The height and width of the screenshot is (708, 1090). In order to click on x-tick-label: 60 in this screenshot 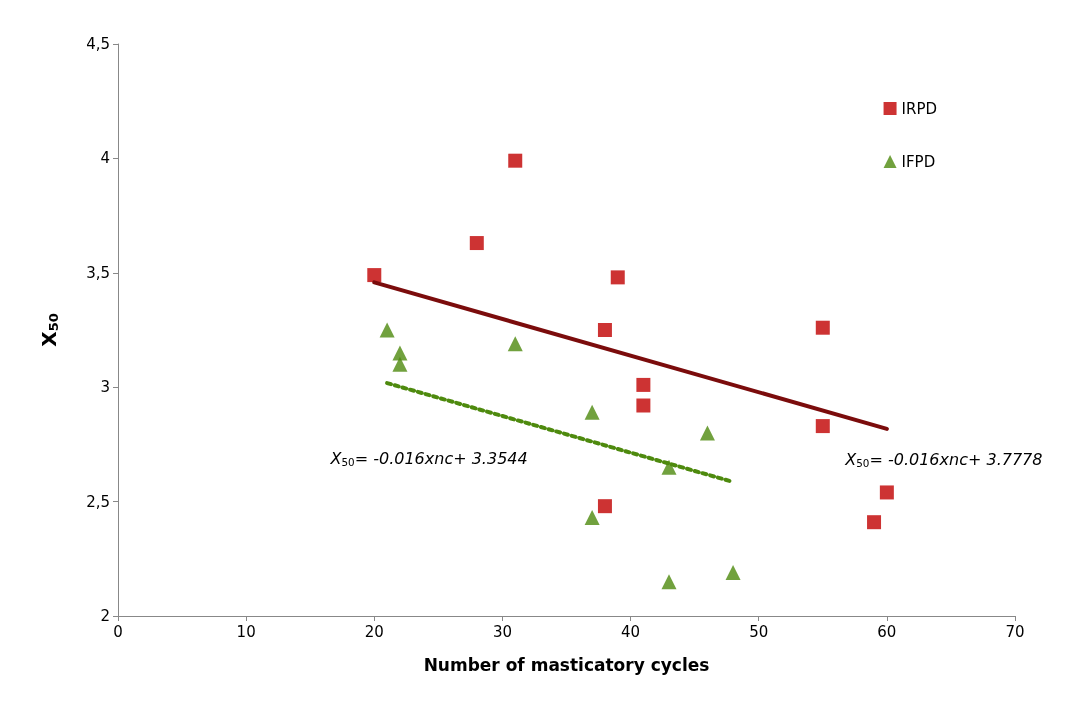, I will do `click(887, 631)`.